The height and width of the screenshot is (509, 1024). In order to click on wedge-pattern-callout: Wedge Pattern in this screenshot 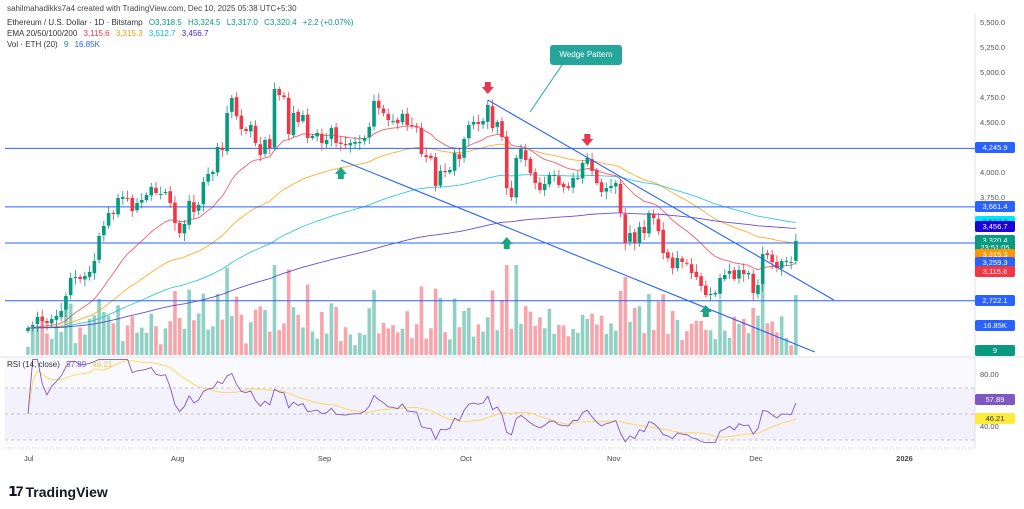, I will do `click(586, 55)`.